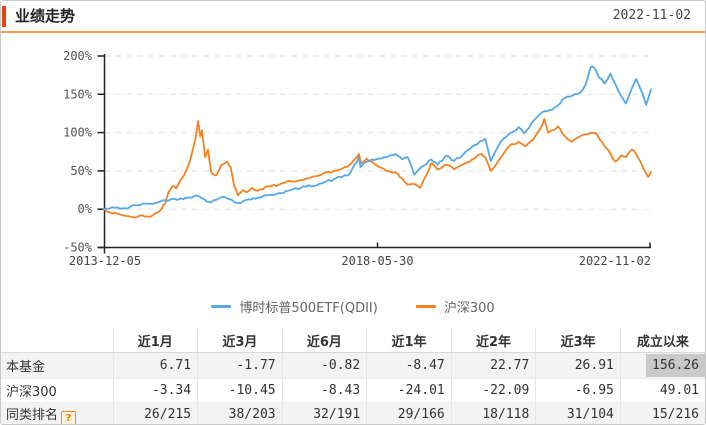 The height and width of the screenshot is (425, 706). What do you see at coordinates (240, 413) in the screenshot?
I see `table-cell: 38/203` at bounding box center [240, 413].